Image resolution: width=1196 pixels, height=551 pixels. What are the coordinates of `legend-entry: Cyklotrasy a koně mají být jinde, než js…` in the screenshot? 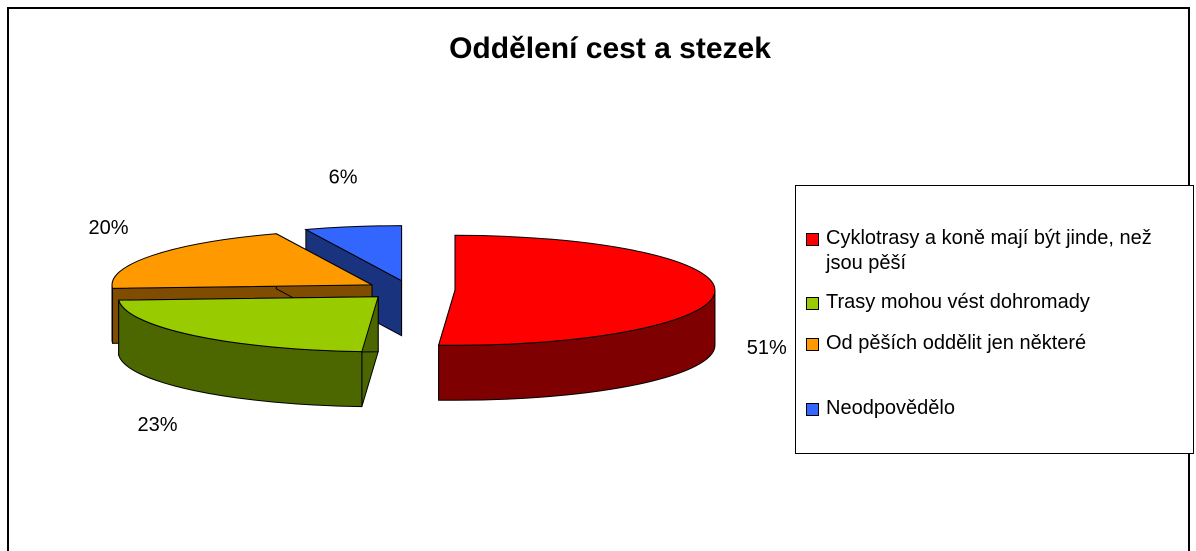 It's located at (993, 251).